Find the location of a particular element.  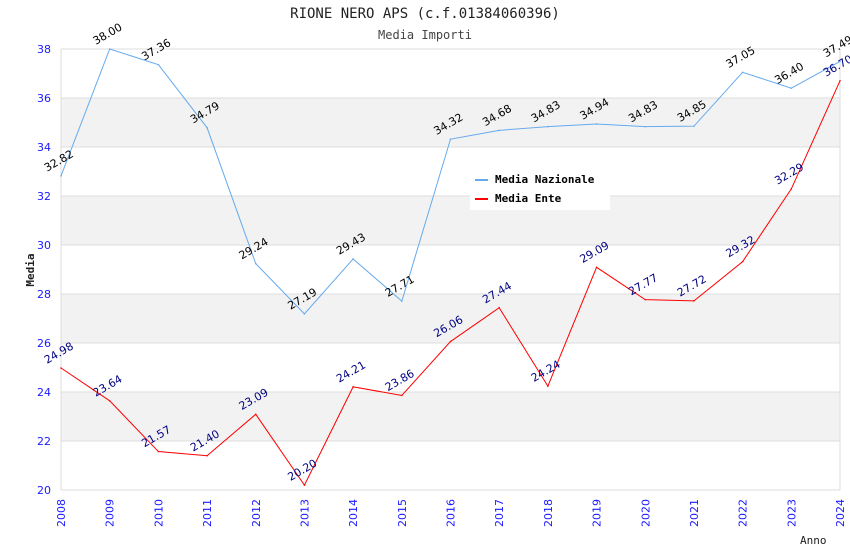

data-label: 24.24 is located at coordinates (546, 371).